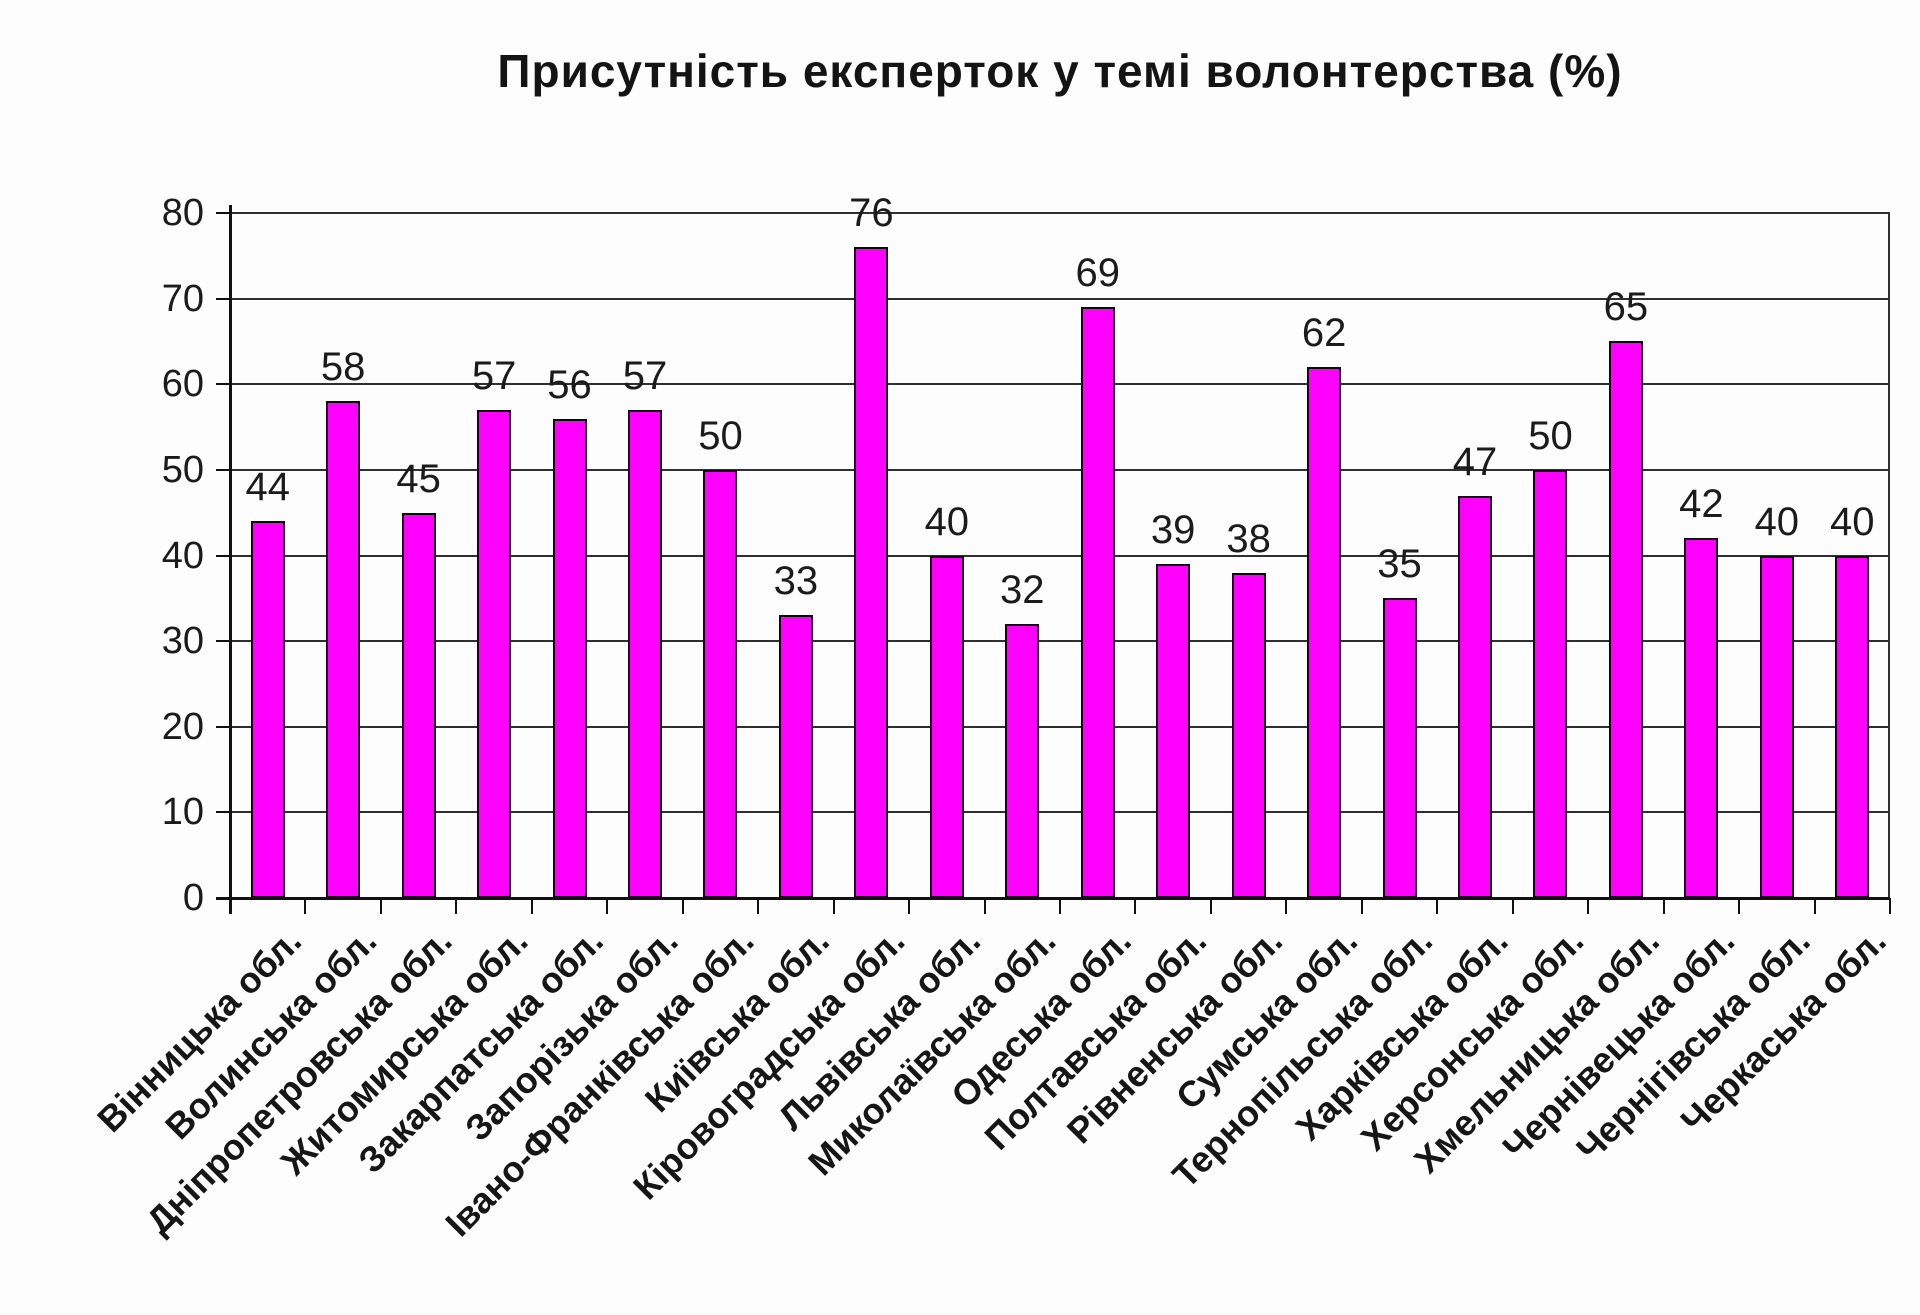  Describe the element at coordinates (1475, 461) in the screenshot. I see `bar-value-label: 47` at that location.